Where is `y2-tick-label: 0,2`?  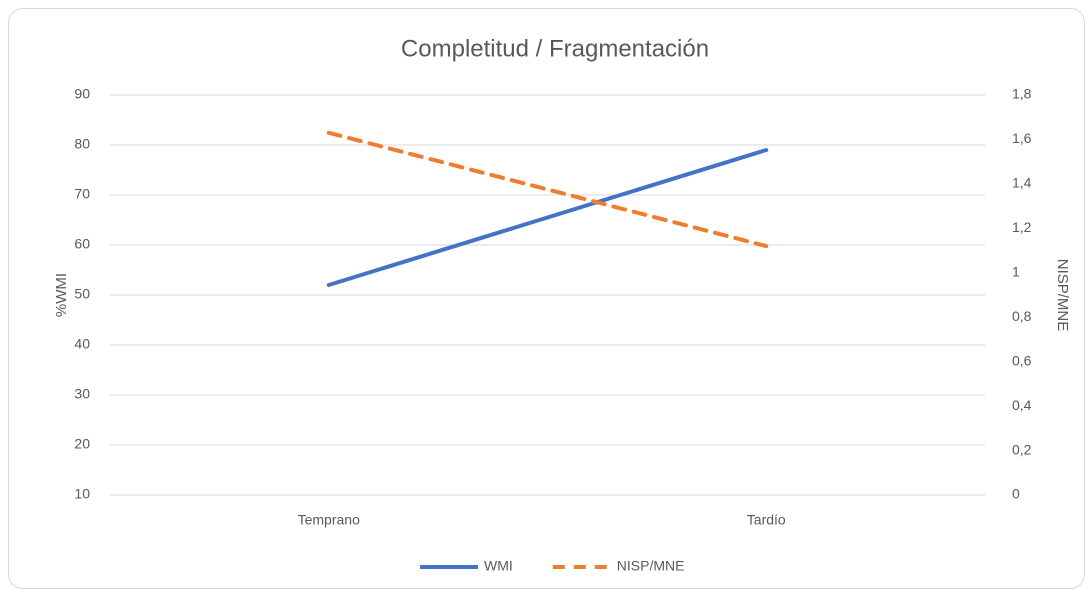 y2-tick-label: 0,2 is located at coordinates (1022, 449).